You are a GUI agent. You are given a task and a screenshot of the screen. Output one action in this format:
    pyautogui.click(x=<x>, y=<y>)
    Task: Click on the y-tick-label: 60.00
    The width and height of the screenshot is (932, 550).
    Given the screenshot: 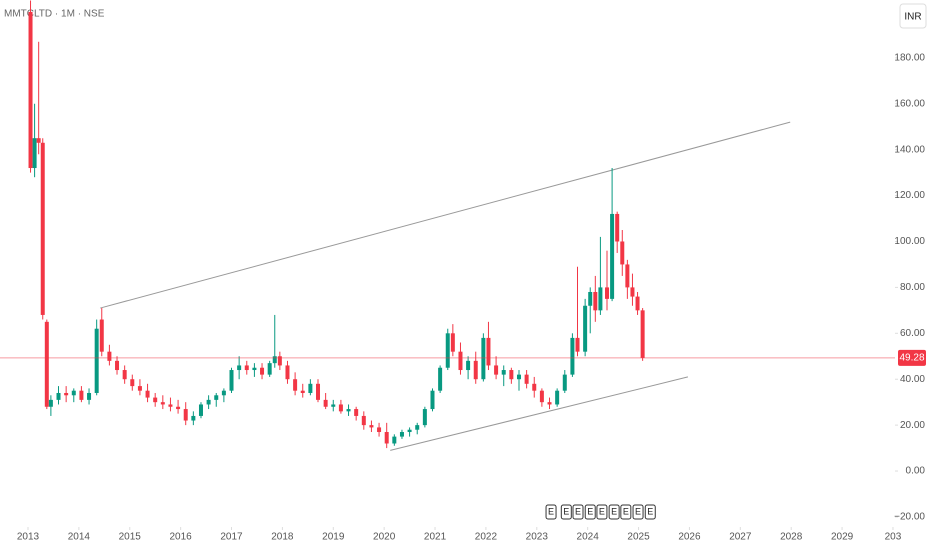 What is the action you would take?
    pyautogui.click(x=912, y=333)
    